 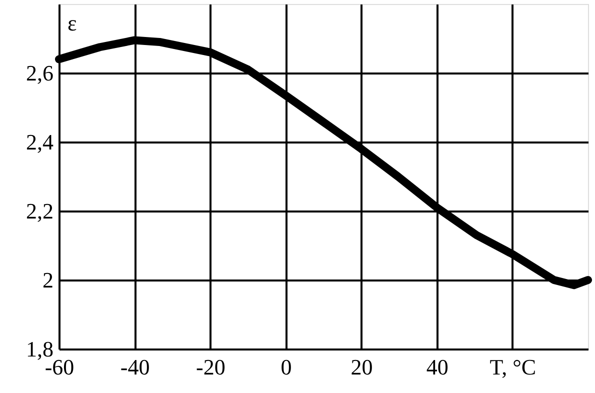 What do you see at coordinates (48, 280) in the screenshot?
I see `y-tick-label: 2` at bounding box center [48, 280].